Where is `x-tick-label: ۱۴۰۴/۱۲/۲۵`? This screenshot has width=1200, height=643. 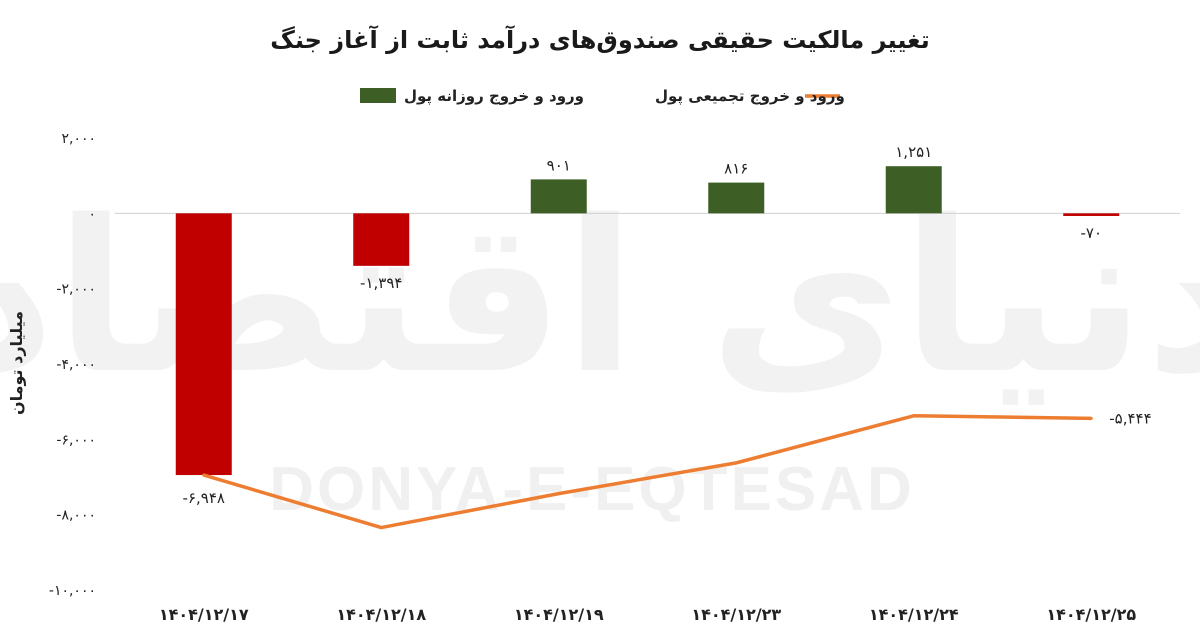 x-tick-label: ۱۴۰۴/۱۲/۲۵ is located at coordinates (1091, 614).